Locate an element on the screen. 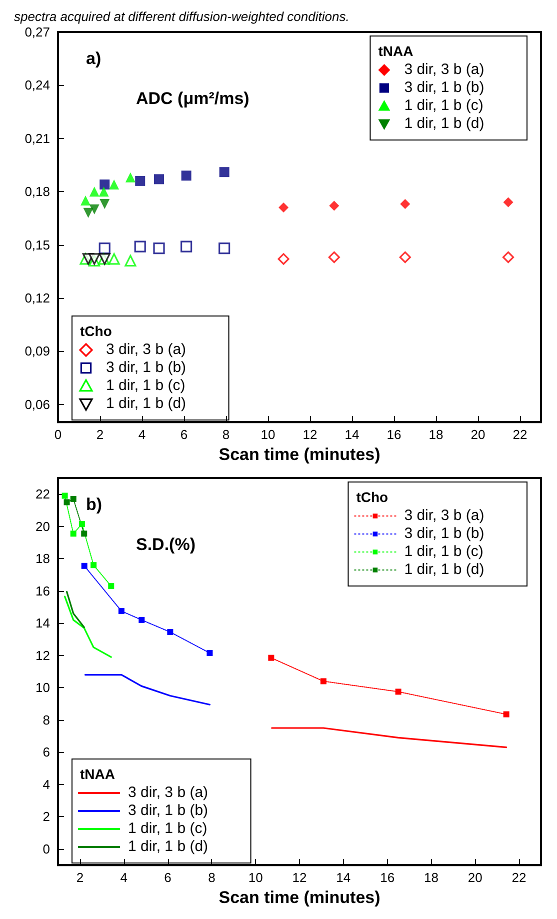 This screenshot has width=557, height=919. y-tick-label: 0,27 is located at coordinates (37, 32).